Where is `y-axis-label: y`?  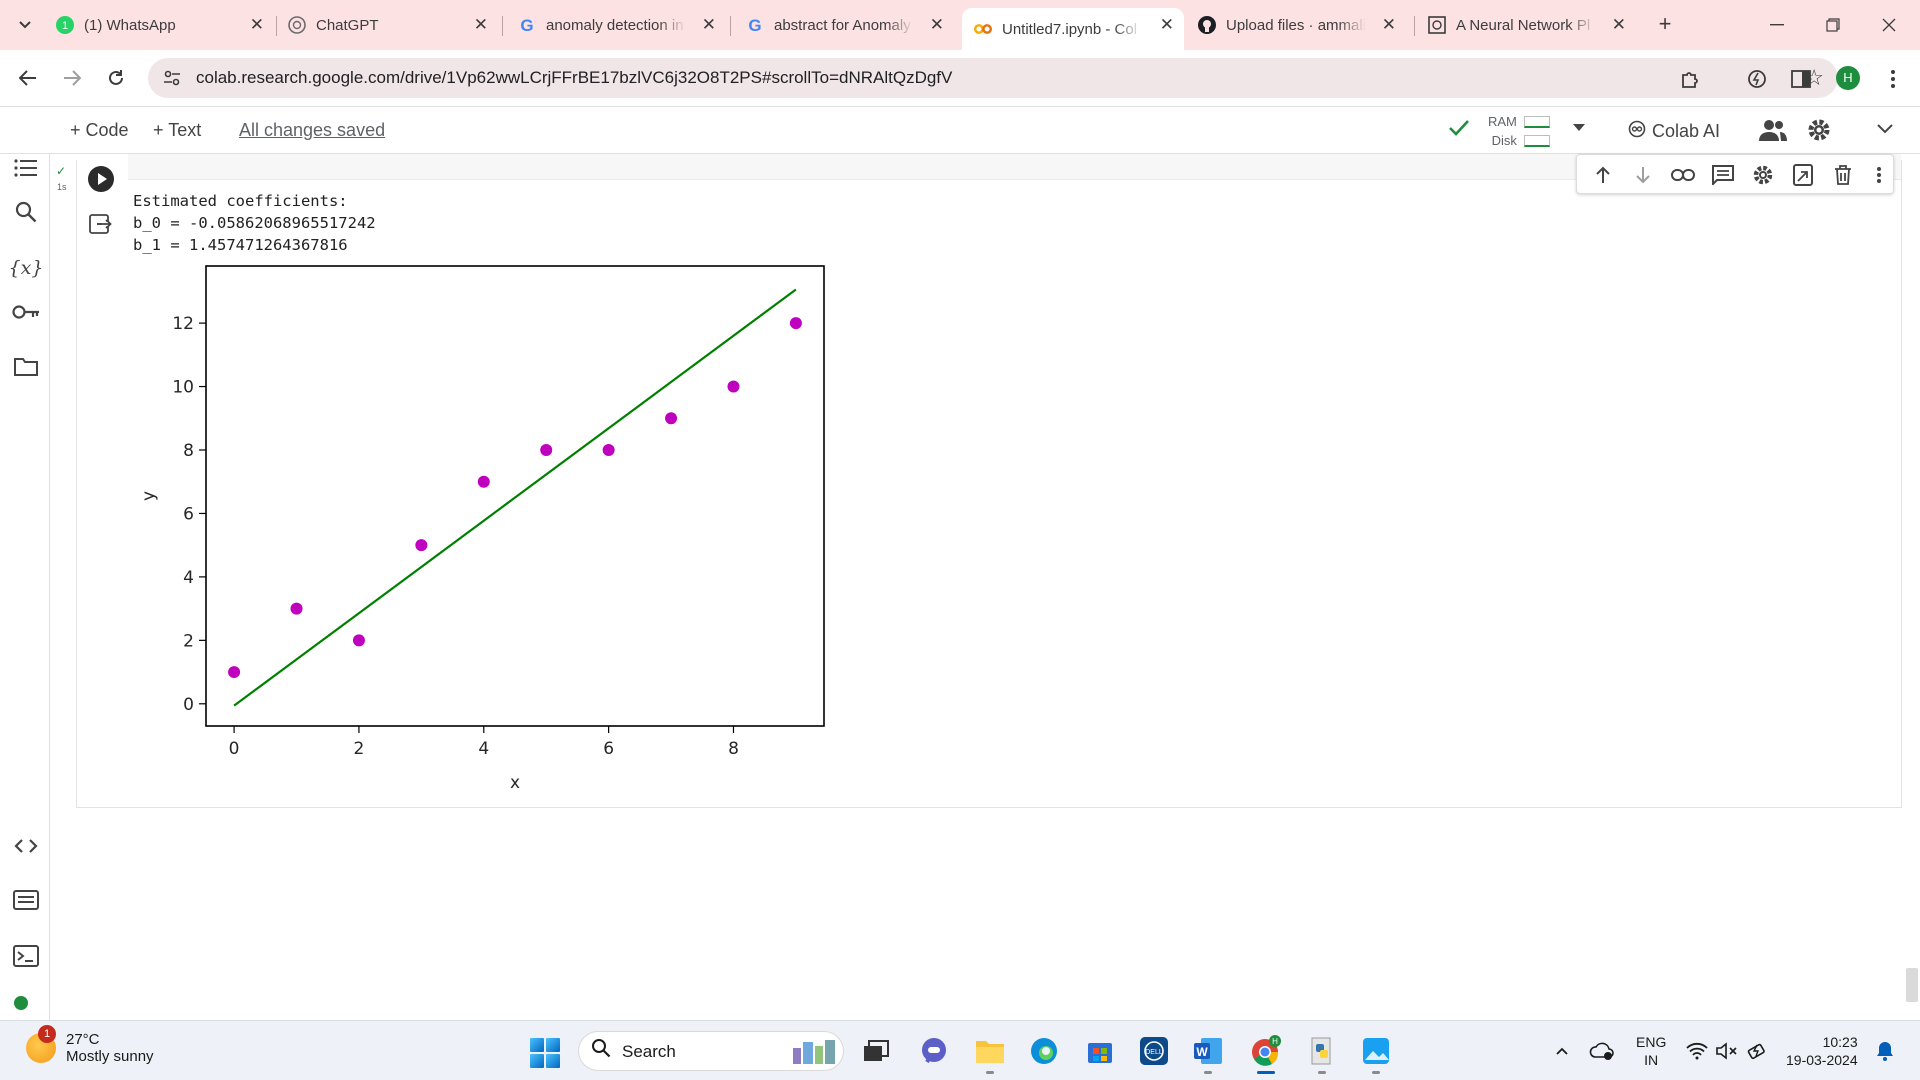 y-axis-label: y is located at coordinates (149, 496).